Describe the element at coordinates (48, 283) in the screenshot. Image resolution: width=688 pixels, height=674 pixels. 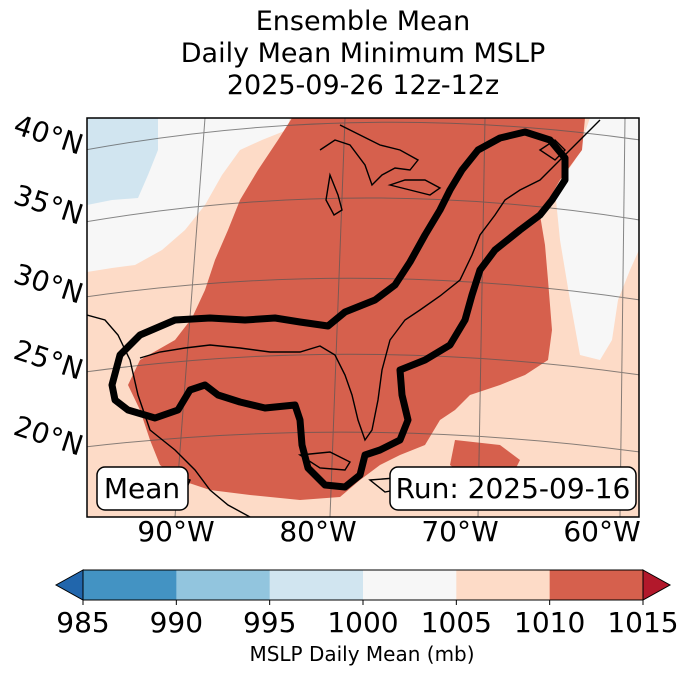
I see `lat-label-30: 30°N` at that location.